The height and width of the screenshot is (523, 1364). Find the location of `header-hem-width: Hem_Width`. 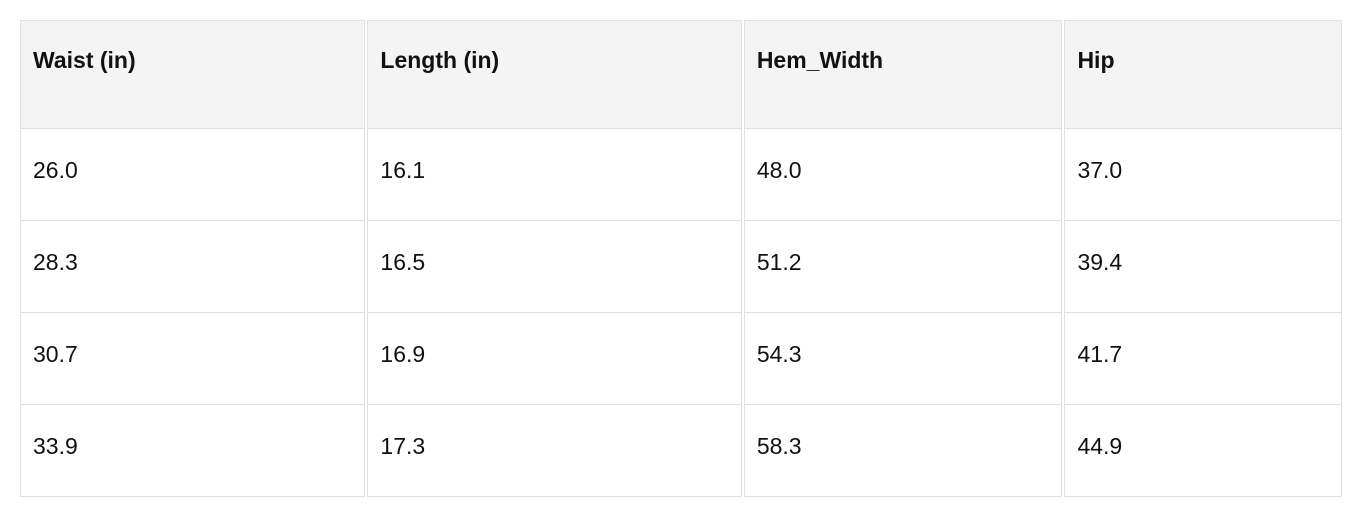

header-hem-width: Hem_Width is located at coordinates (903, 74).